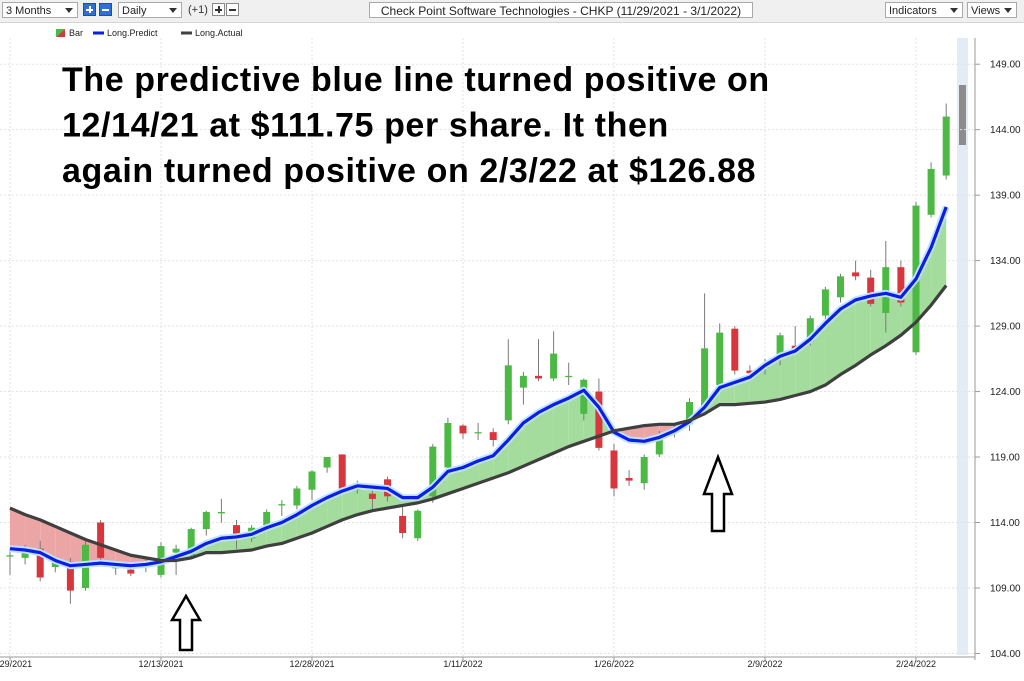 Image resolution: width=1024 pixels, height=681 pixels. I want to click on scrollbar-track, so click(962, 346).